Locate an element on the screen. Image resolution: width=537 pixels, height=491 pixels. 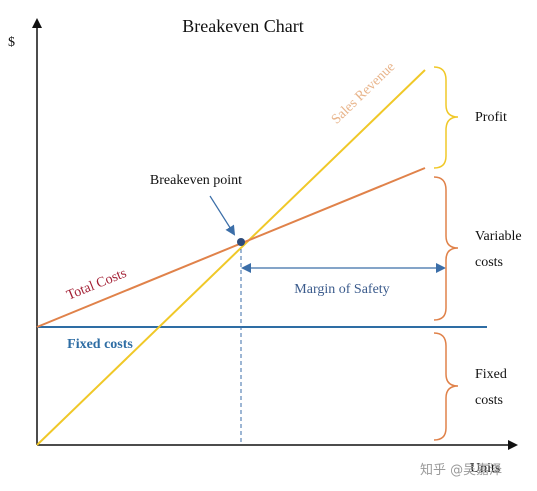
watermark: 知乎 @吴嘉泽 is located at coordinates (461, 470).